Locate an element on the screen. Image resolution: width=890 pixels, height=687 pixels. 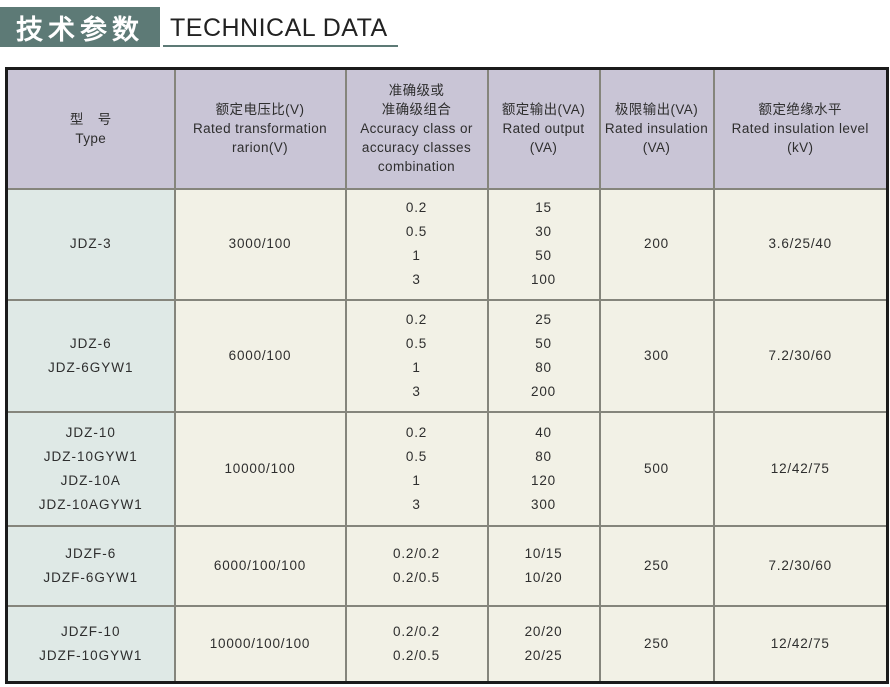
type-cell: JDZ-10 JDZ-10GYW1 JDZ-10A JDZ-10AGYW1 is located at coordinates (90, 468).